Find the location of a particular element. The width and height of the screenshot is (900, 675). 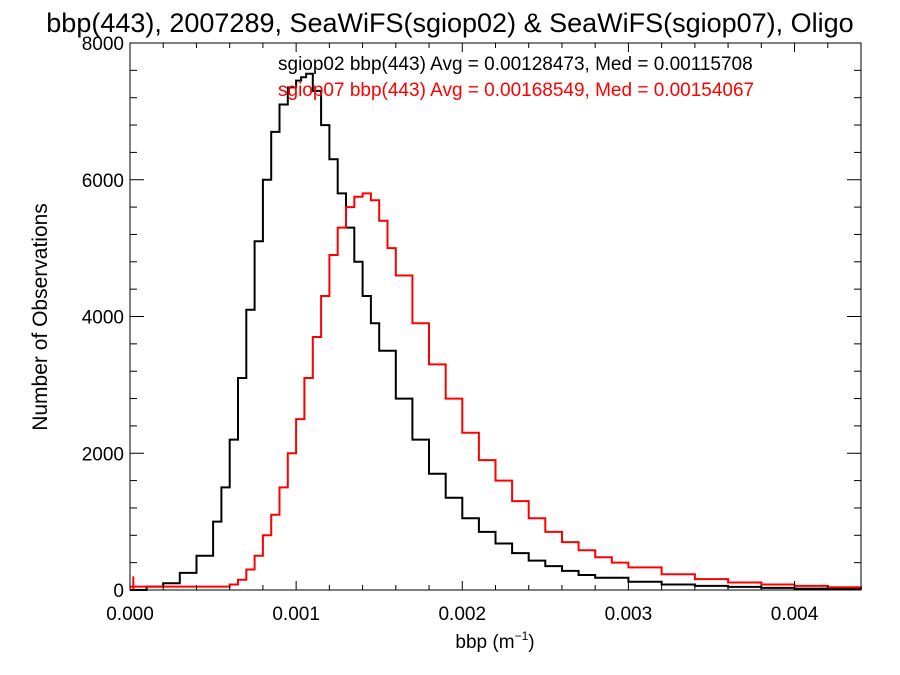

x-axis-label-superscript: −1 is located at coordinates (522, 636).